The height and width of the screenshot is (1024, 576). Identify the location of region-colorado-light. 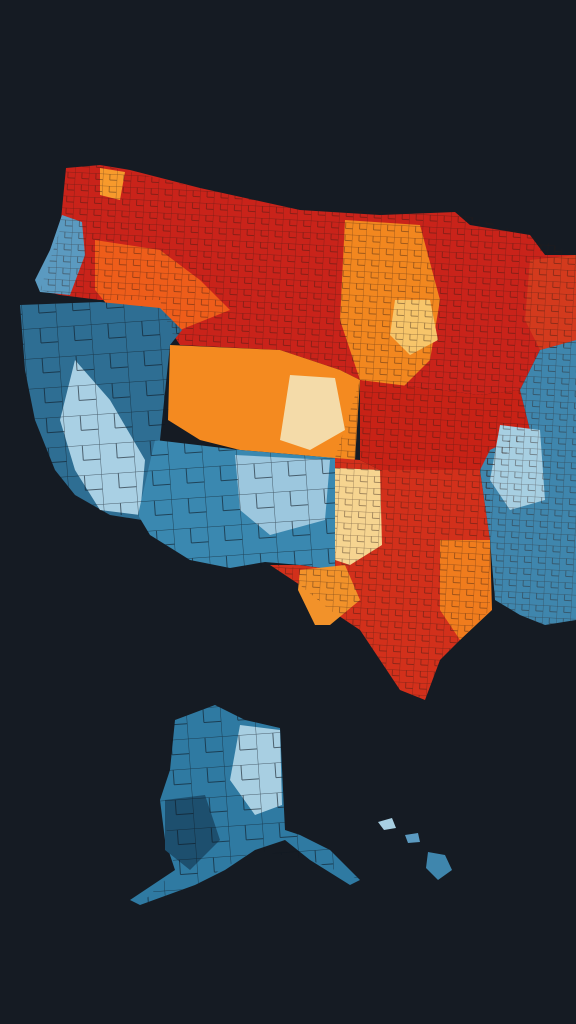
(312, 412).